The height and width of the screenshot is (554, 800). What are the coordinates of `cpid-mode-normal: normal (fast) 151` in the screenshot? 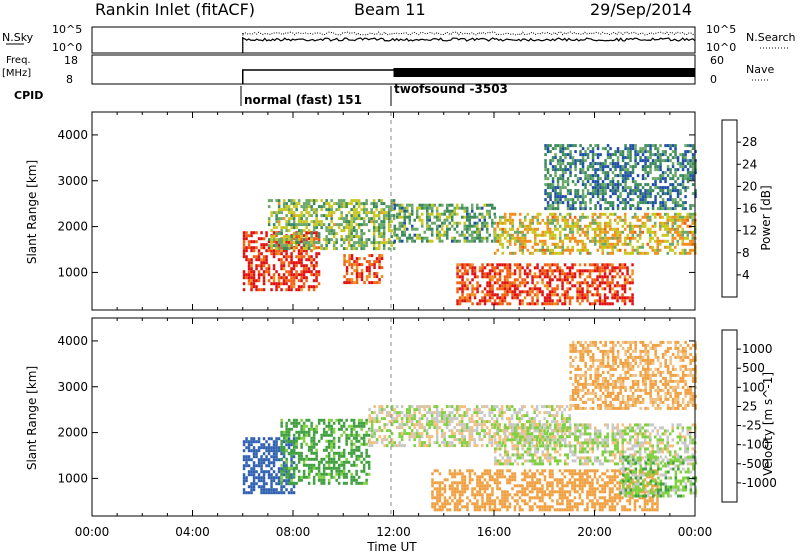 It's located at (303, 100).